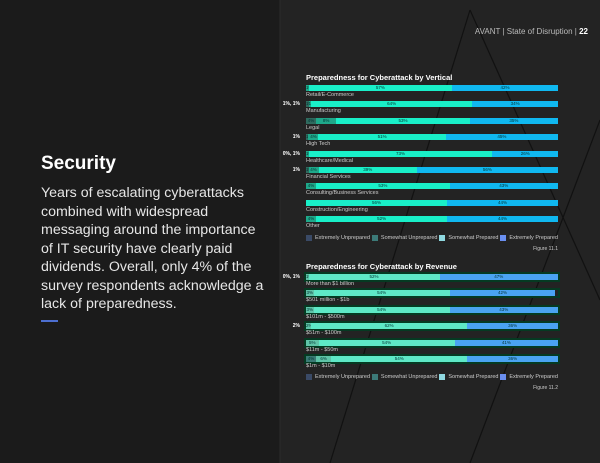 Image resolution: width=600 pixels, height=463 pixels. Describe the element at coordinates (392, 104) in the screenshot. I see `bar-segment: 64%` at that location.